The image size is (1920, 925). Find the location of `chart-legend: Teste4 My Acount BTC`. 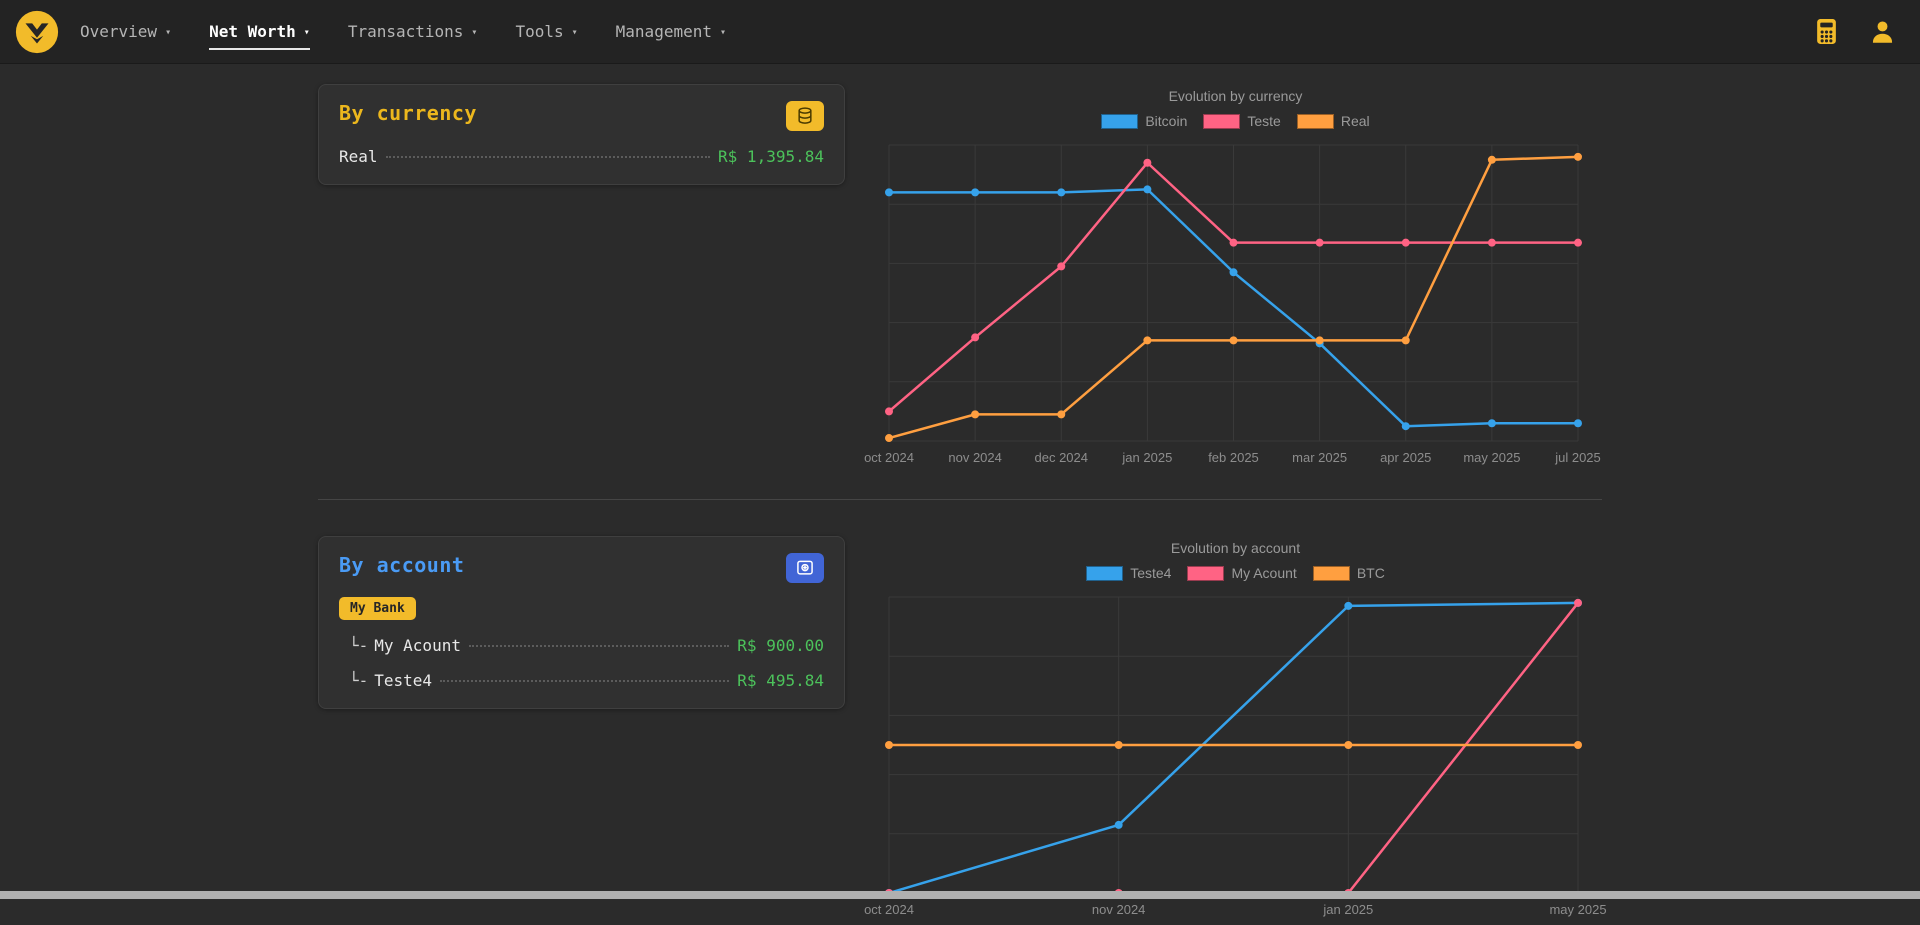

chart-legend: Teste4 My Acount BTC is located at coordinates (1235, 573).